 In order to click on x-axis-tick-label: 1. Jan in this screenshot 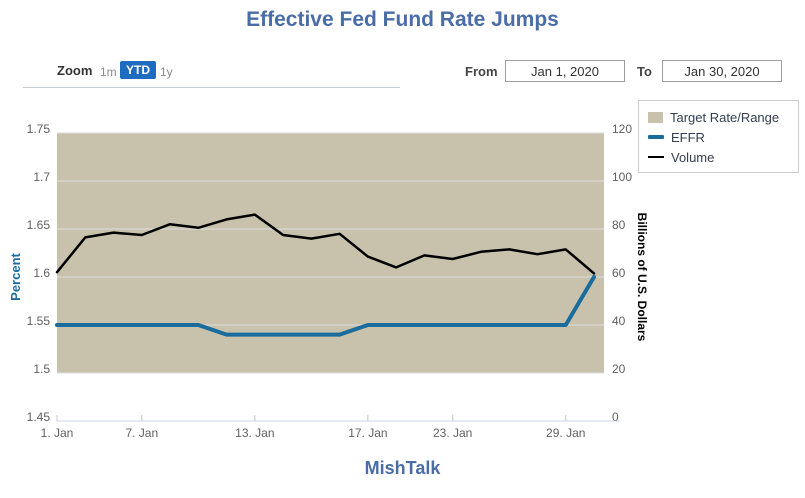, I will do `click(57, 433)`.